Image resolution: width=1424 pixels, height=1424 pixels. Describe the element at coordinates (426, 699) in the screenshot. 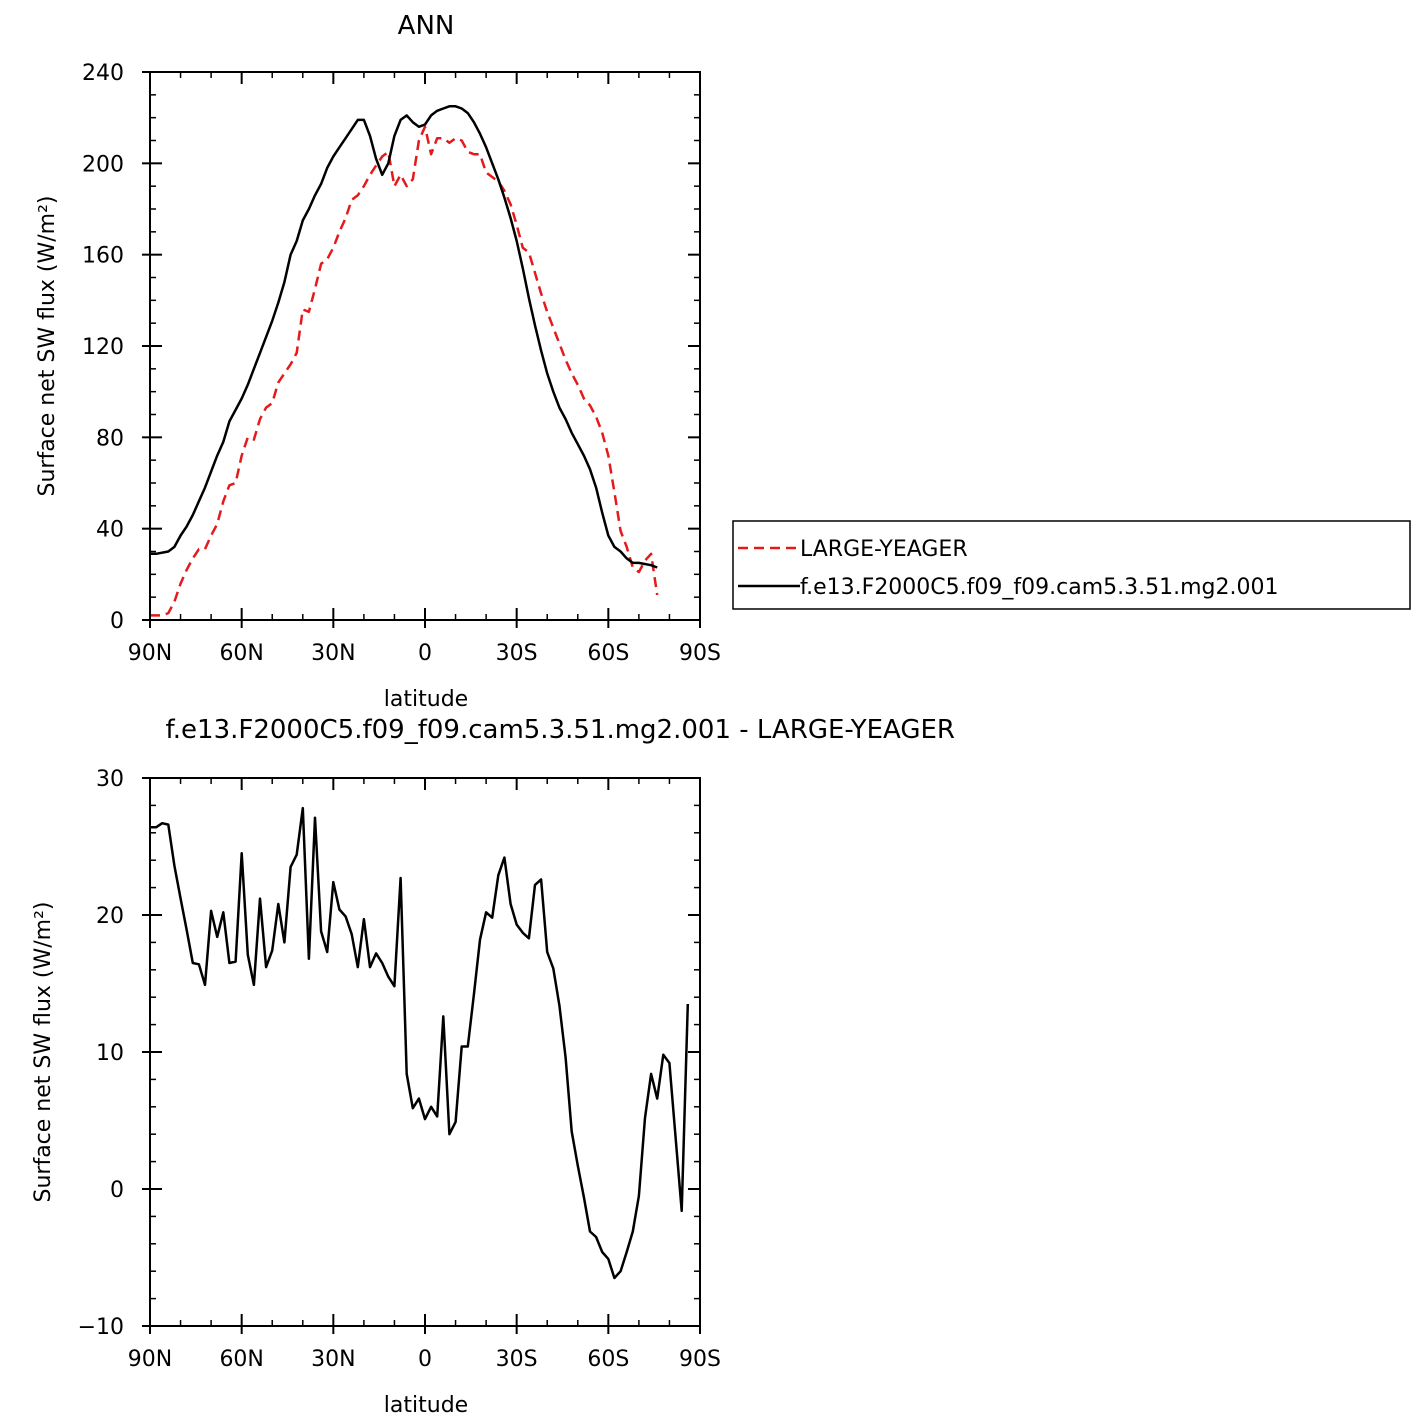

I see `top-chart-xlabel: latitude` at that location.